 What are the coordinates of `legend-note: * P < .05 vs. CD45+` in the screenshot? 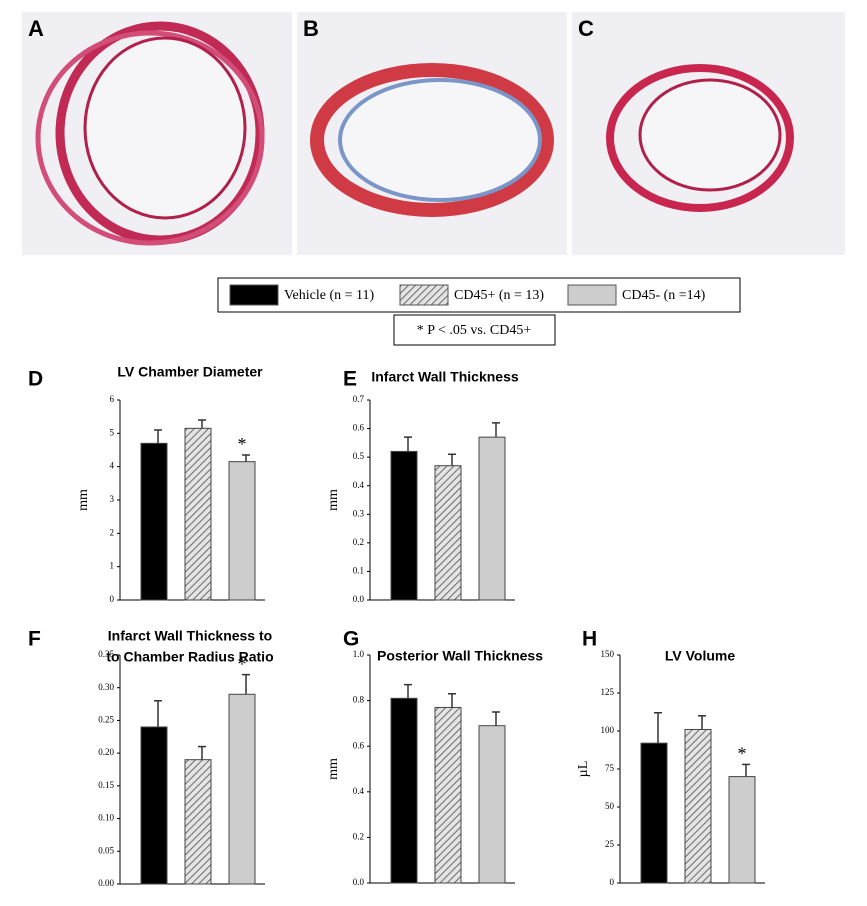 It's located at (474, 330).